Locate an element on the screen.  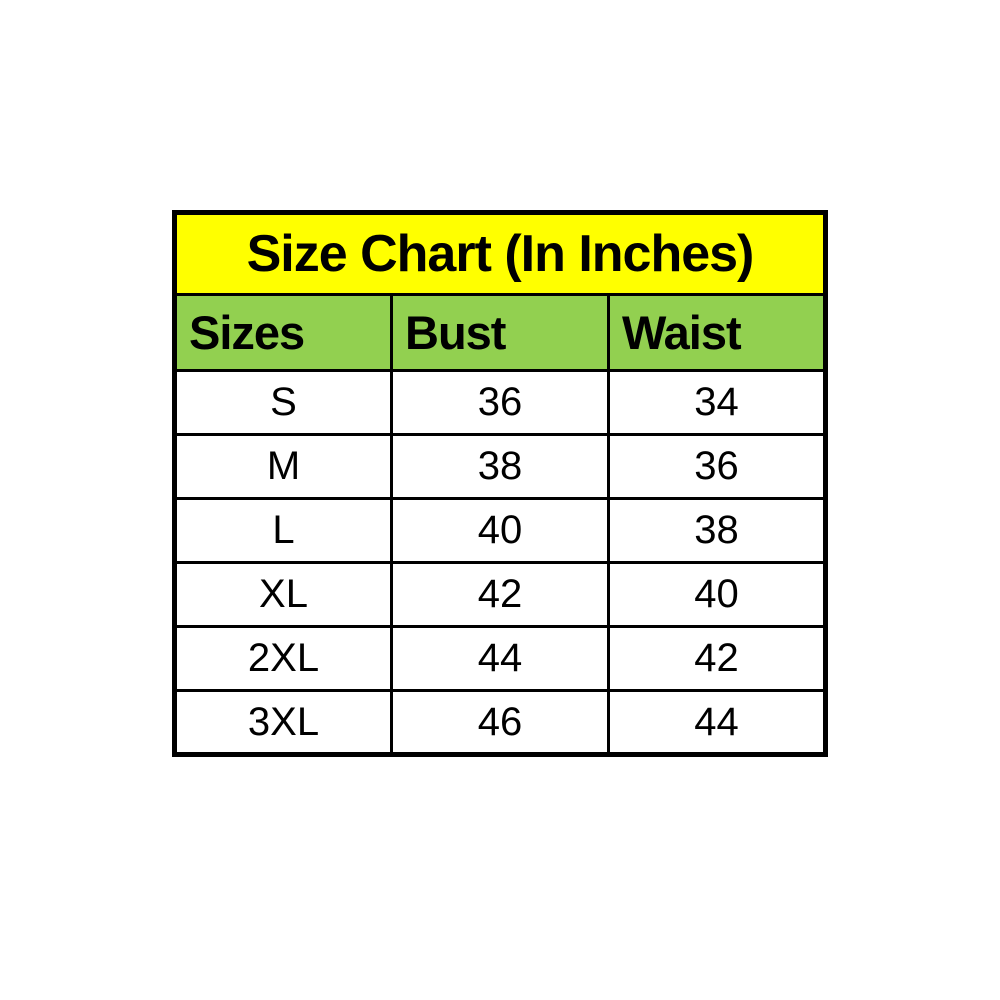
bust-cell: 36 is located at coordinates (500, 402).